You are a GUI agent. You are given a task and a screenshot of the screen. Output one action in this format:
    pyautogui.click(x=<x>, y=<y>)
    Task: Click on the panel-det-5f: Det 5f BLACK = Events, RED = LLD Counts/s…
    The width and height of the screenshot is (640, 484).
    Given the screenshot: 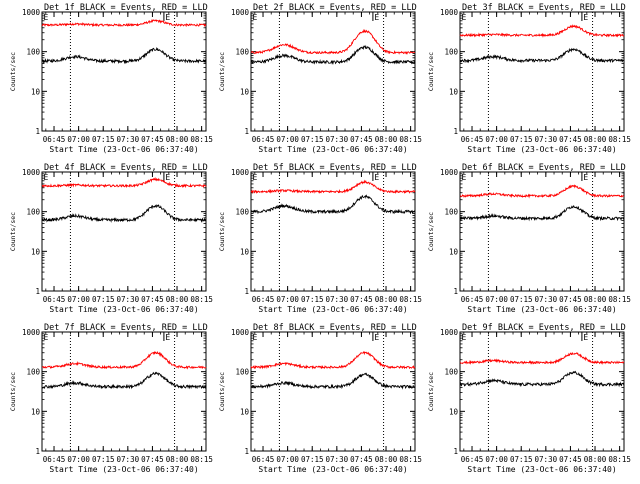 What is the action you would take?
    pyautogui.click(x=320, y=238)
    